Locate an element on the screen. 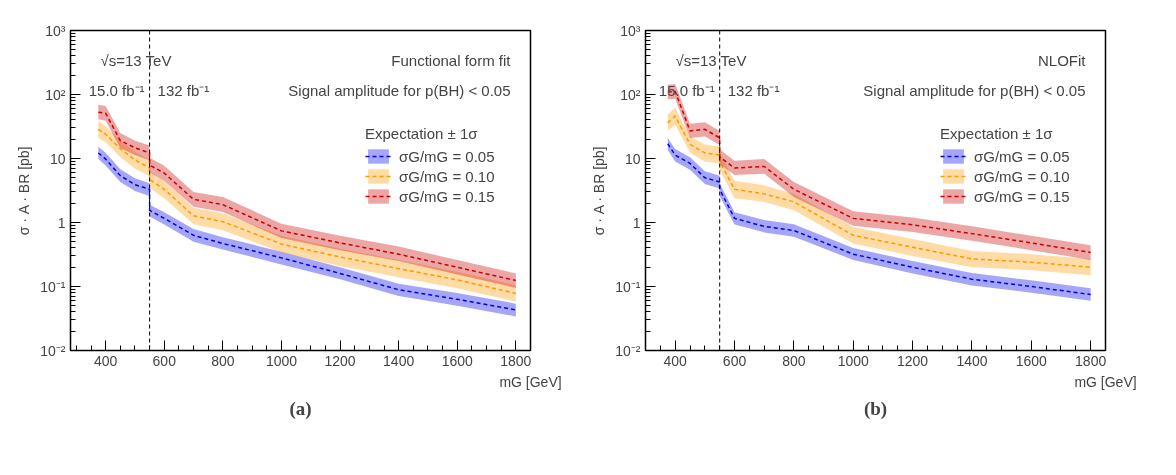 The width and height of the screenshot is (1176, 475). annotation: NLOFit is located at coordinates (1062, 60).